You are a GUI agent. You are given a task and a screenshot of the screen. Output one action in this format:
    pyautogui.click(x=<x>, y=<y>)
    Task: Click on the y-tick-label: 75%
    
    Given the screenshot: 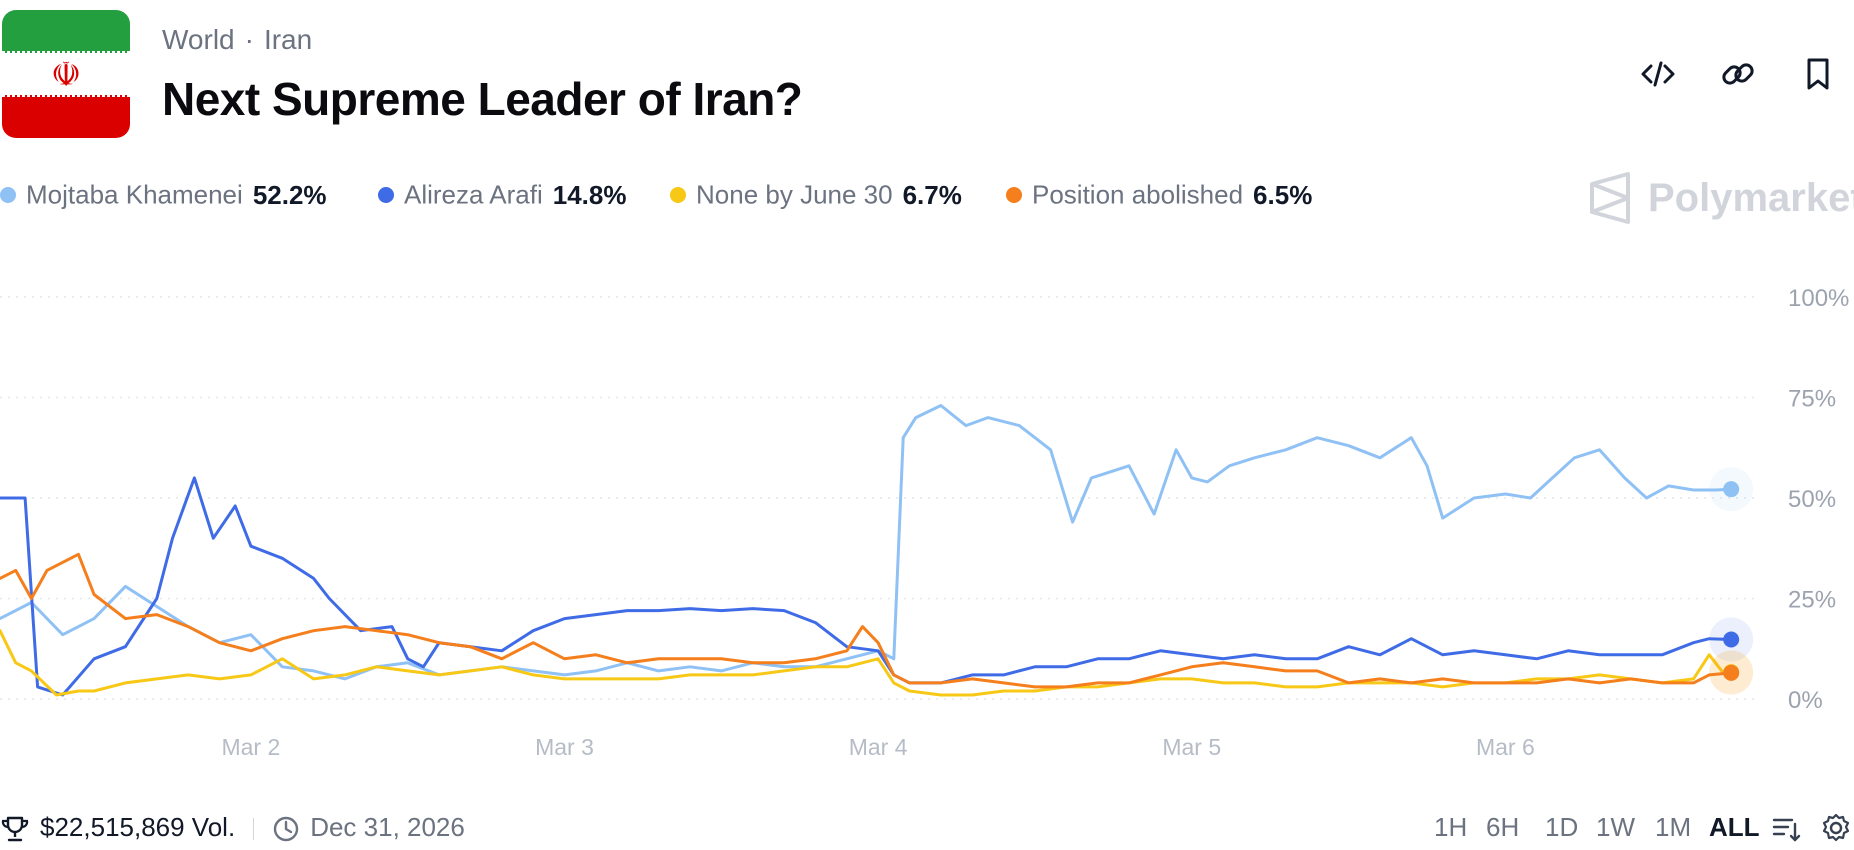 What is the action you would take?
    pyautogui.click(x=1812, y=399)
    